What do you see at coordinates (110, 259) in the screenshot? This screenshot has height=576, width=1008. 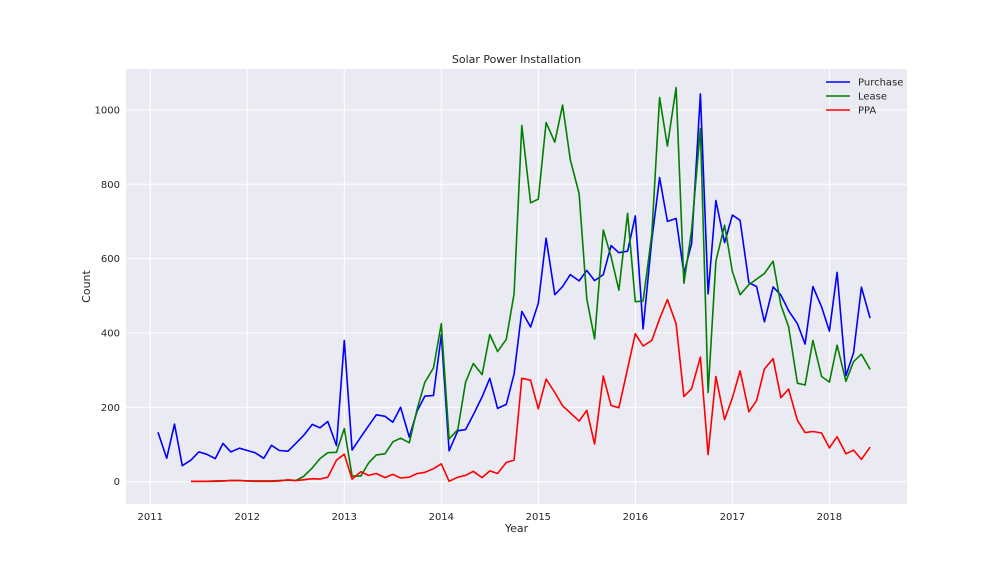 I see `y-tick-label: 600` at bounding box center [110, 259].